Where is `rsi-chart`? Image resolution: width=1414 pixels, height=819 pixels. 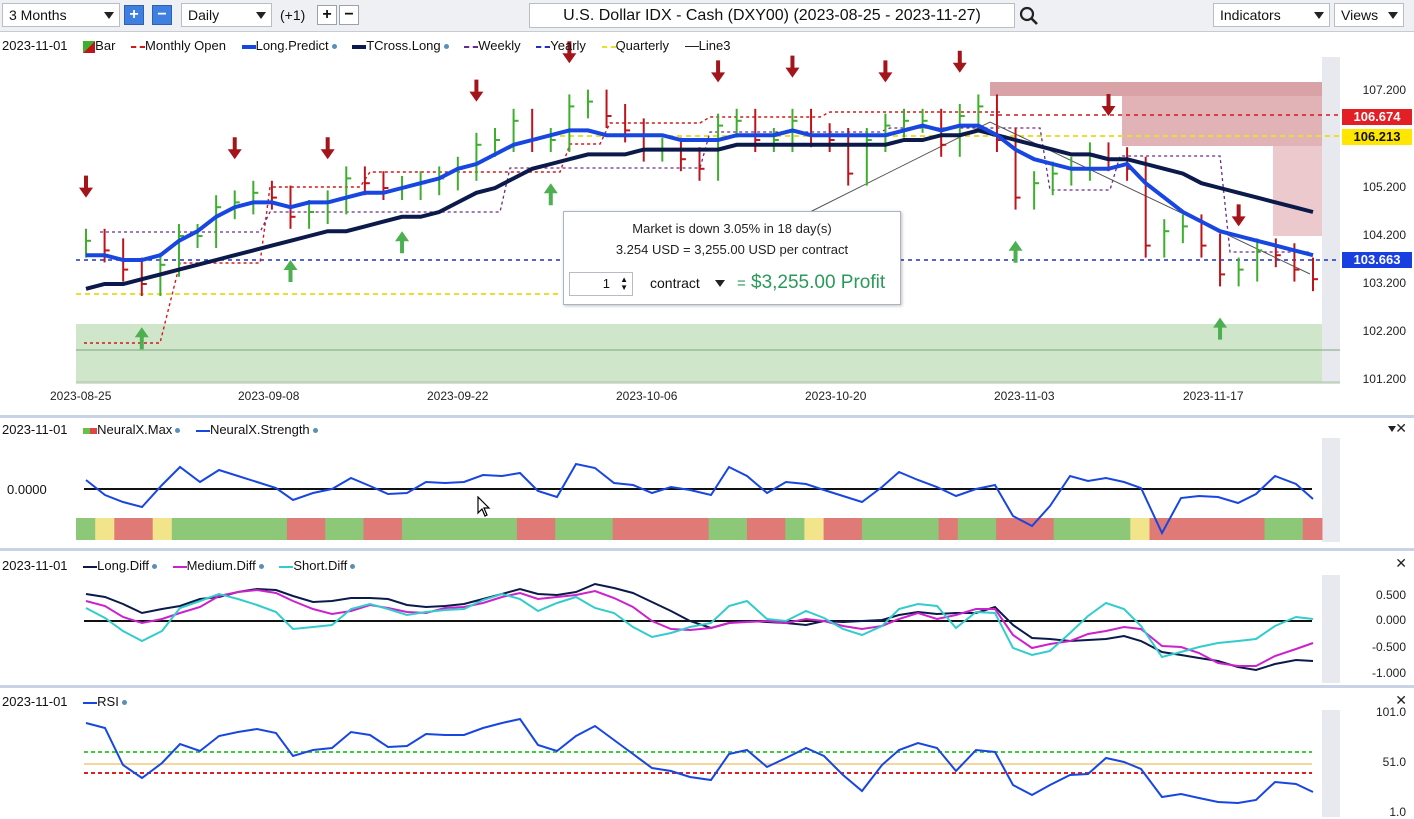 rsi-chart is located at coordinates (712, 763).